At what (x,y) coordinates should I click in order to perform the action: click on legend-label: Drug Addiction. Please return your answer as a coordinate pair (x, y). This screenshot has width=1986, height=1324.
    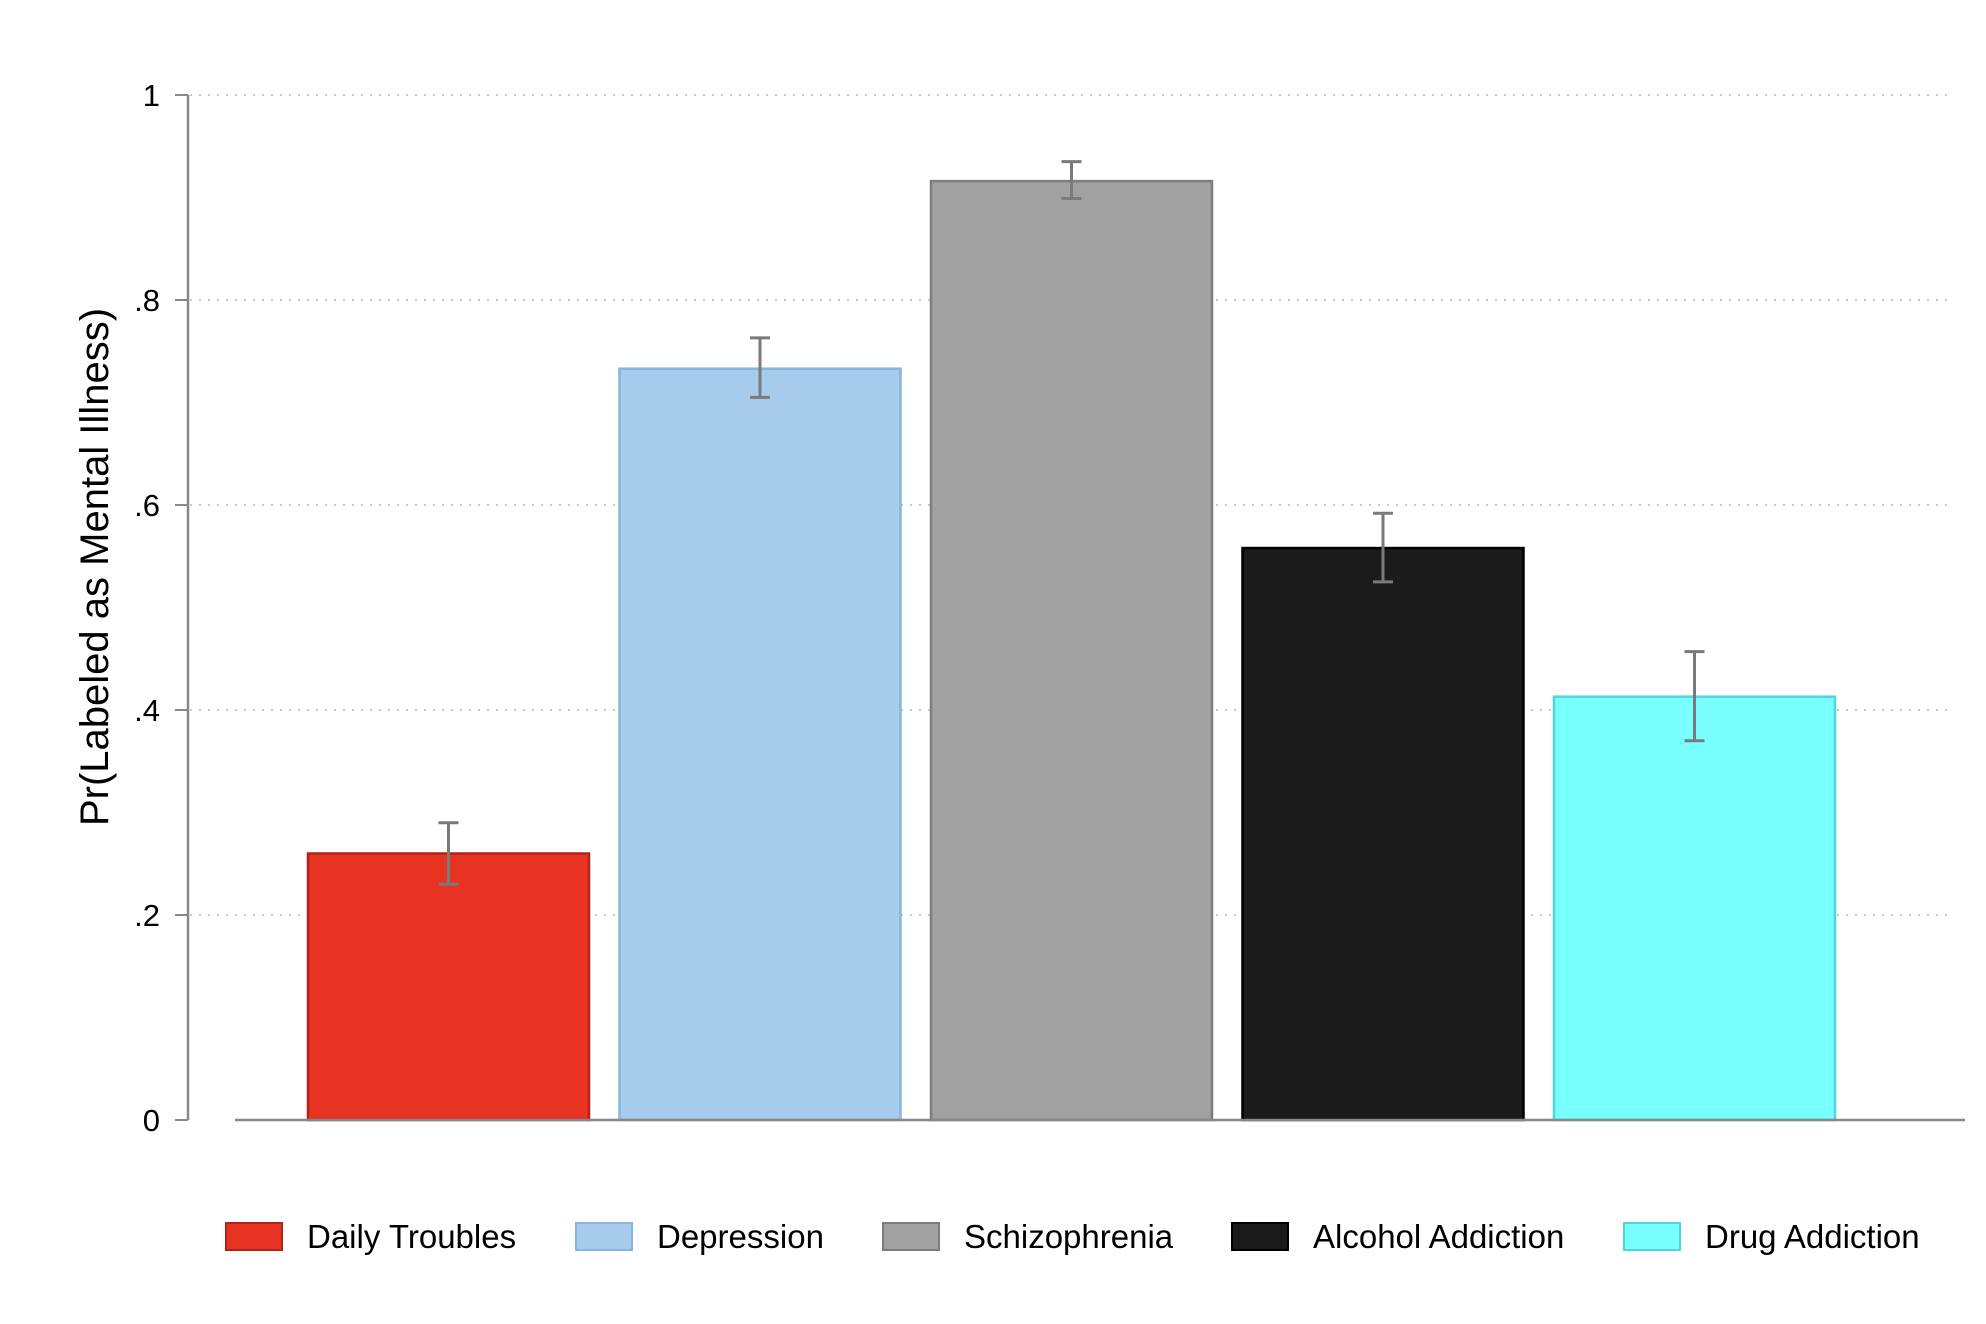
    Looking at the image, I should click on (1812, 1236).